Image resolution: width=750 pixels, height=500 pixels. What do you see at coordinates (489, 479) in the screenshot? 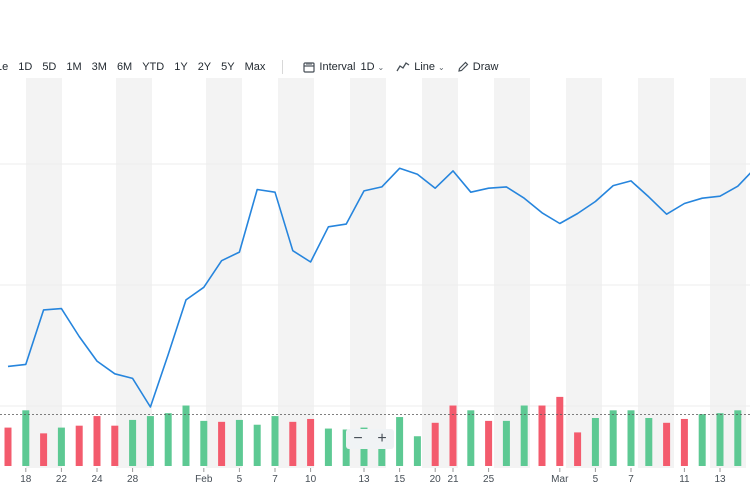
I see `x-tick-label: 25` at bounding box center [489, 479].